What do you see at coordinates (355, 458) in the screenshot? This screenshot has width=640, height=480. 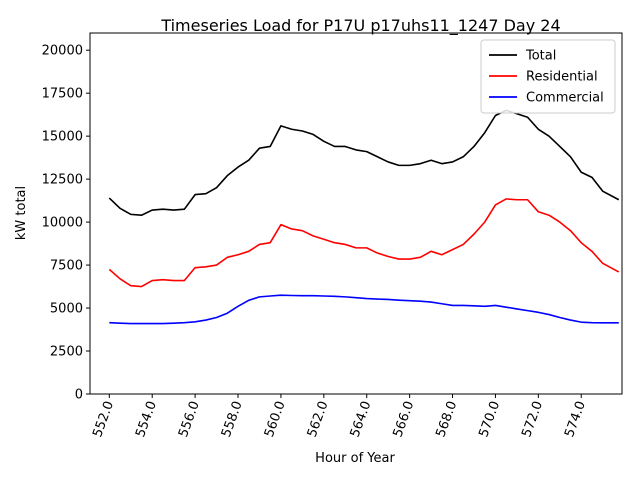 I see `x-axis-label: Hour of Year` at bounding box center [355, 458].